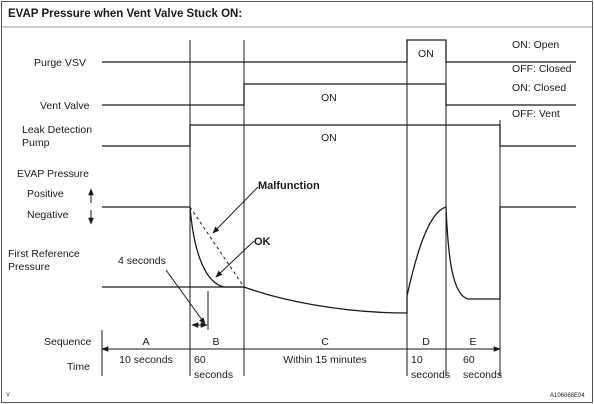 The image size is (594, 404). Describe the element at coordinates (289, 186) in the screenshot. I see `malfunction-label: Malfunction` at that location.